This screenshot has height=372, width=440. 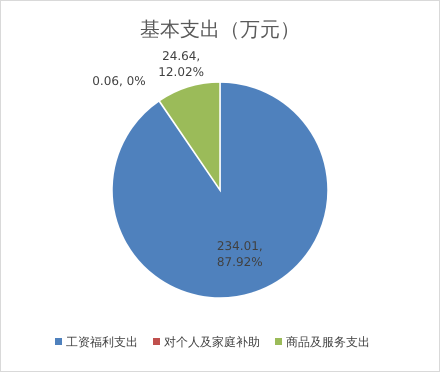 What do you see at coordinates (328, 342) in the screenshot?
I see `legend-label: 商品及服务支出` at bounding box center [328, 342].